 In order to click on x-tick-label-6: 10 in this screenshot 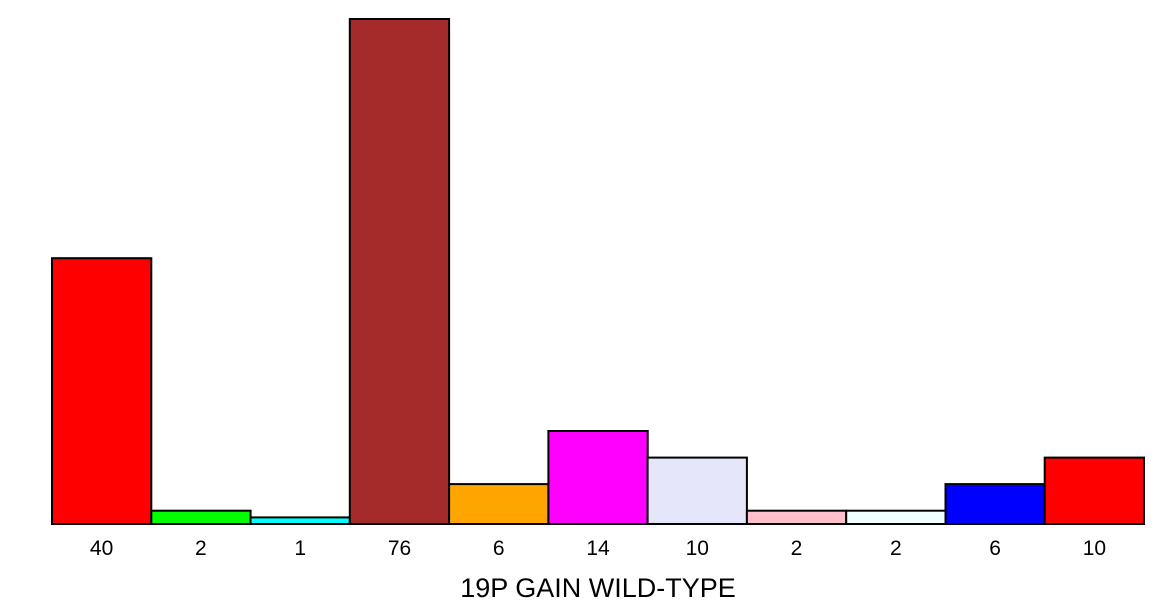, I will do `click(697, 548)`.